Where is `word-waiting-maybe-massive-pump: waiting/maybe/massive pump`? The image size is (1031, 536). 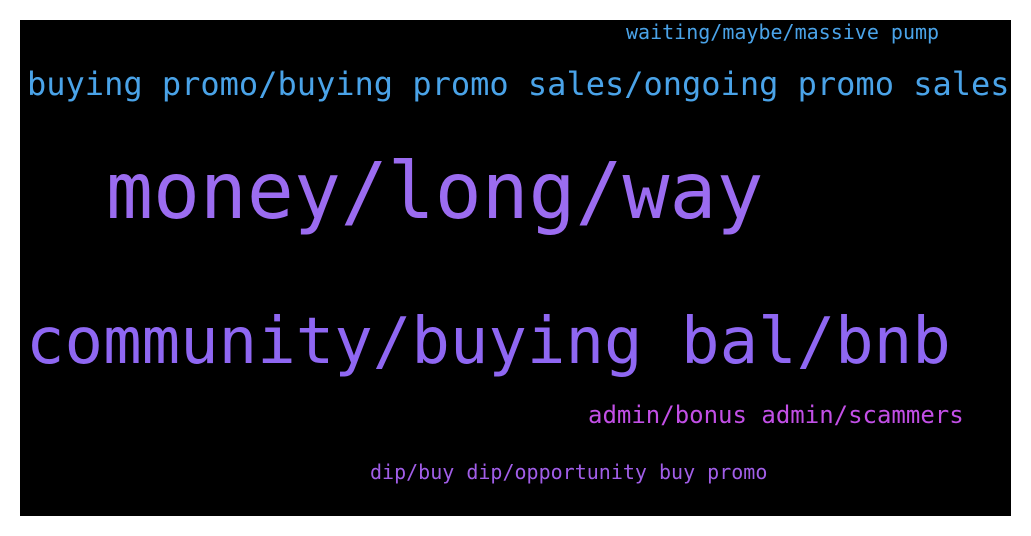
word-waiting-maybe-massive-pump: waiting/maybe/massive pump is located at coordinates (783, 32).